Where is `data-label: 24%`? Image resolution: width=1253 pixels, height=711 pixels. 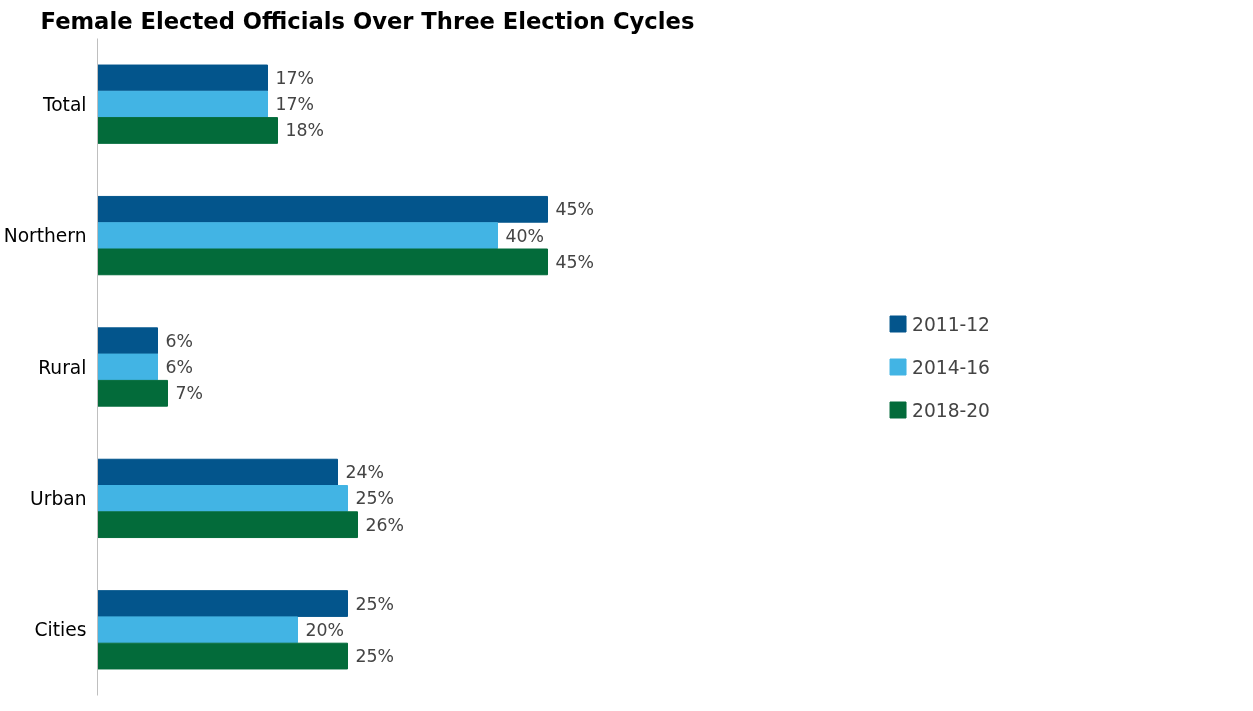 data-label: 24% is located at coordinates (365, 472).